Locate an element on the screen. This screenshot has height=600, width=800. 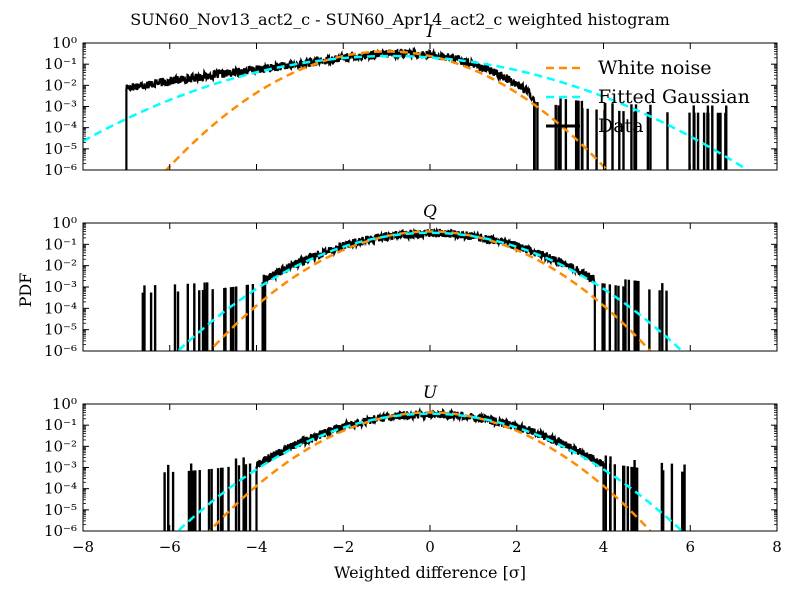
x-tick-label: 0 is located at coordinates (430, 547).